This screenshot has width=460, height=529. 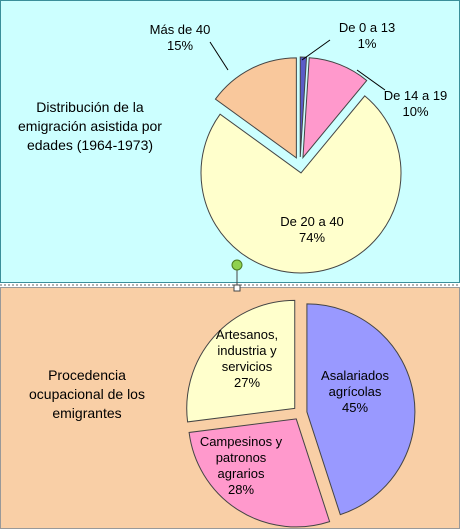 What do you see at coordinates (241, 457) in the screenshot?
I see `category-label: Campesinos y patronos agrarios` at bounding box center [241, 457].